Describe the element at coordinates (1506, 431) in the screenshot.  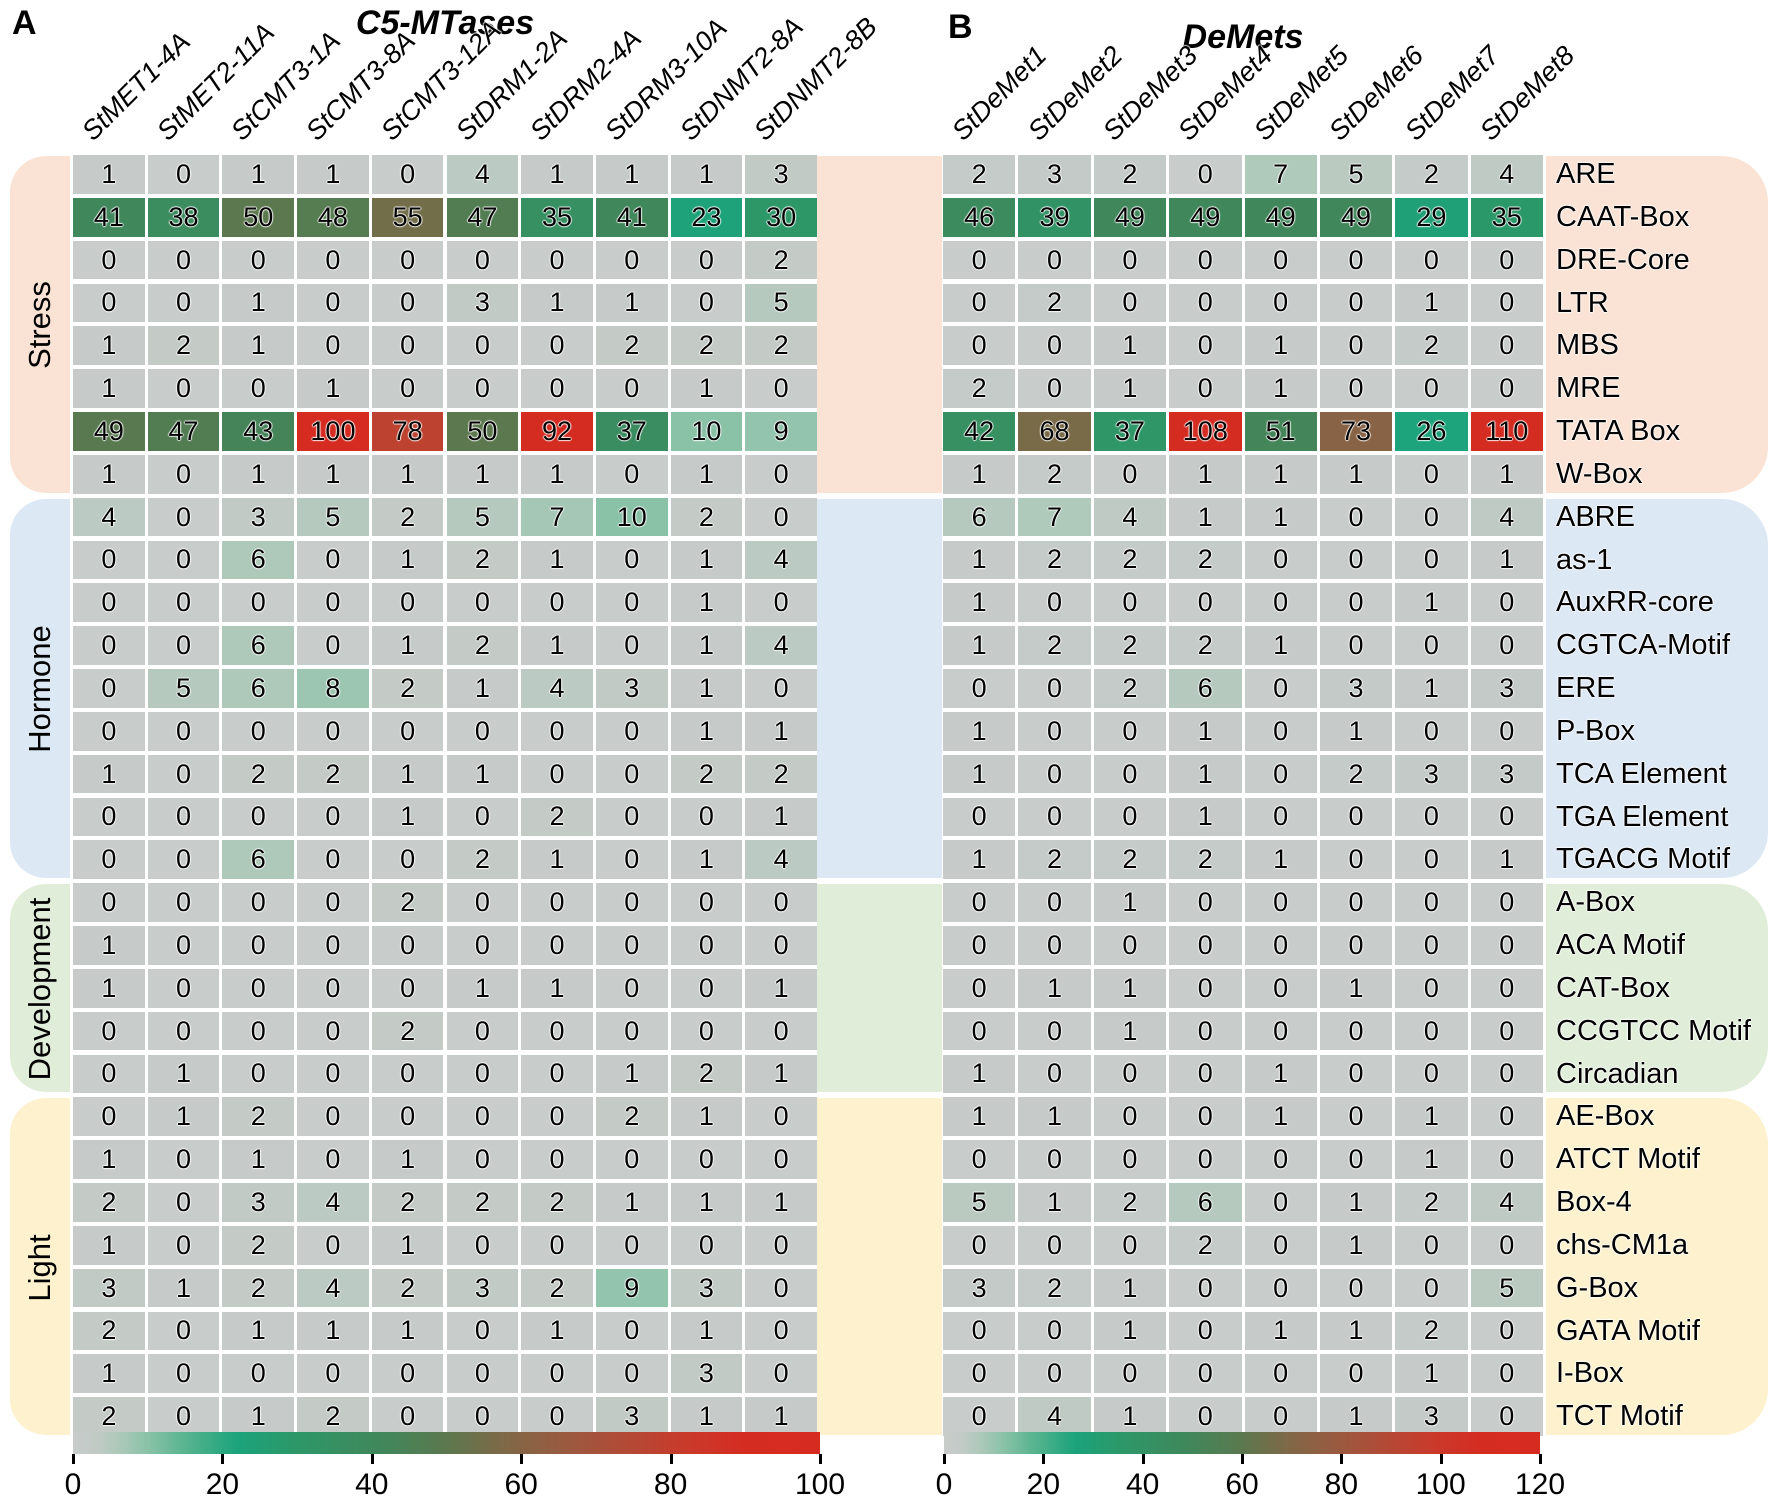
I see `heatmap-cell: 110` at that location.